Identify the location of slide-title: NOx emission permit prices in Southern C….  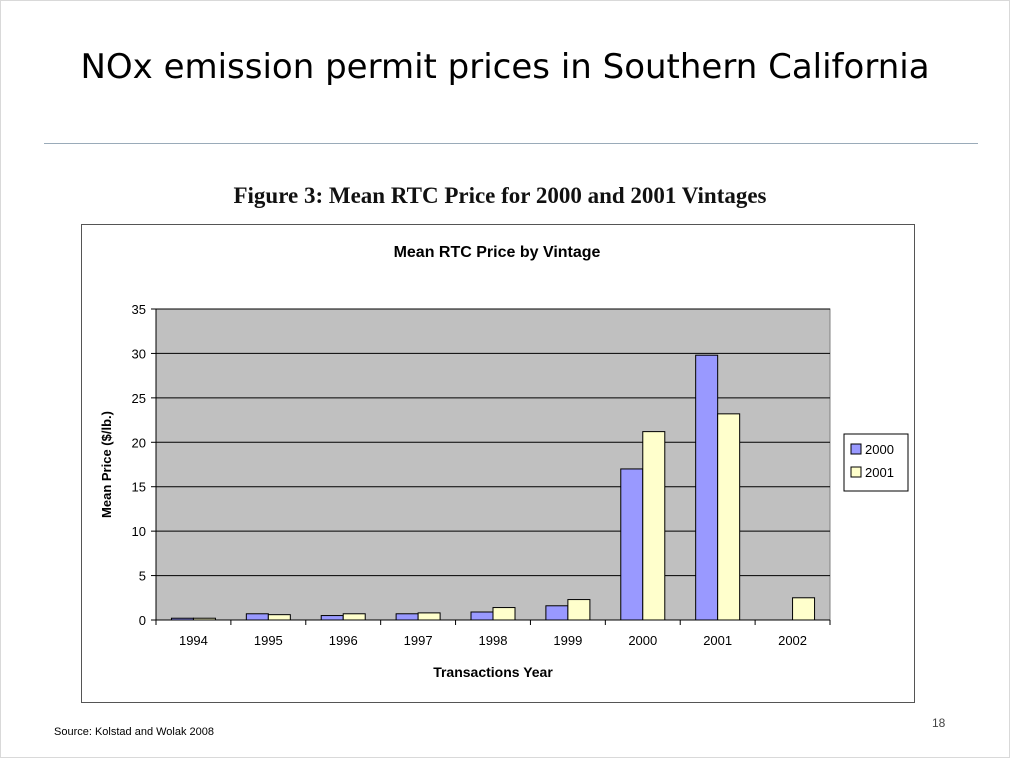
(505, 67).